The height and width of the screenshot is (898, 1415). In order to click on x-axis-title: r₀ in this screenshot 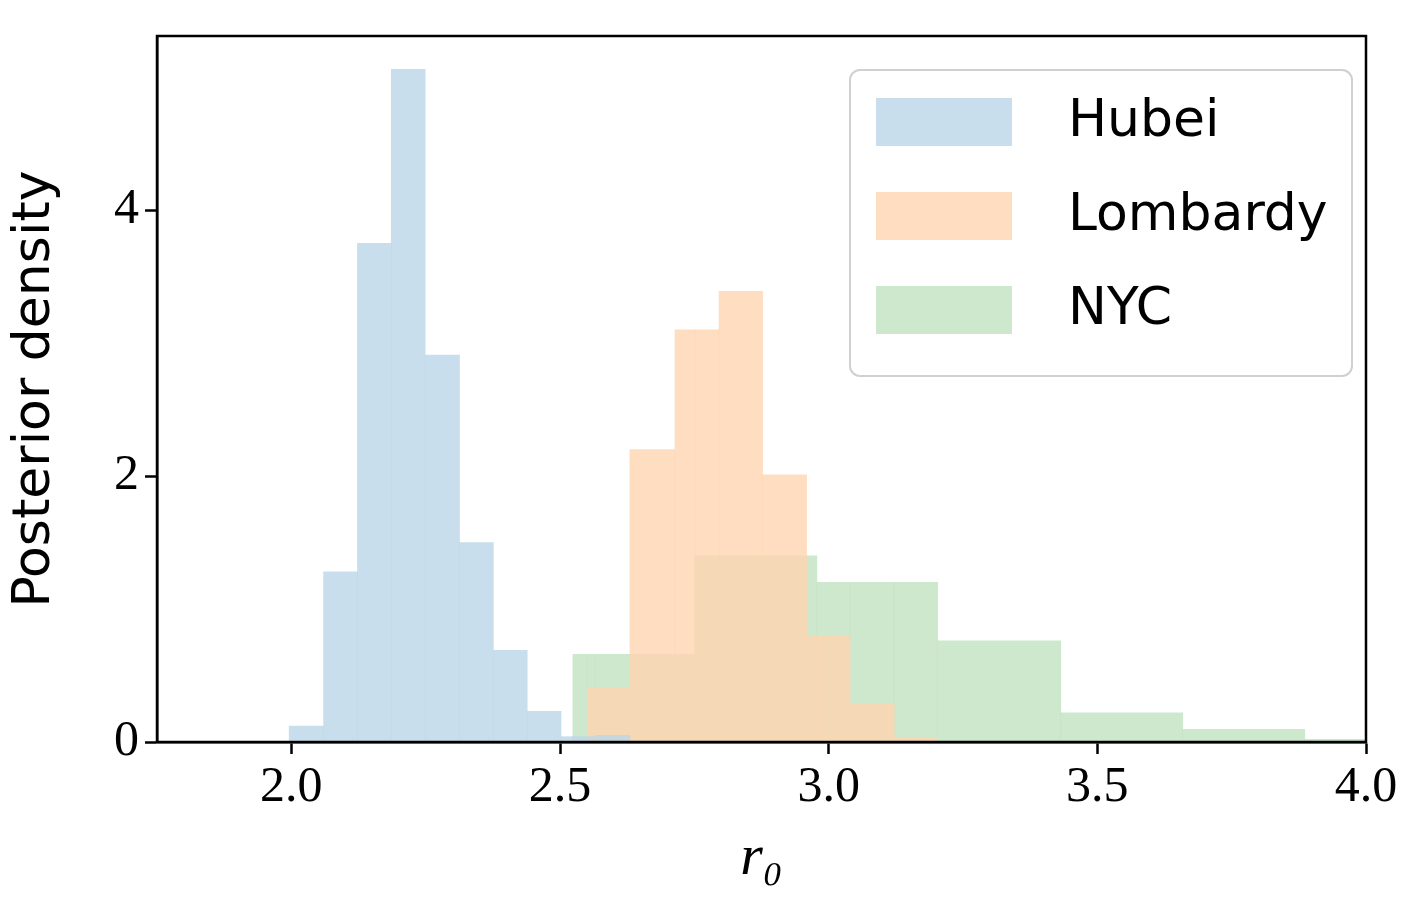, I will do `click(761, 855)`.